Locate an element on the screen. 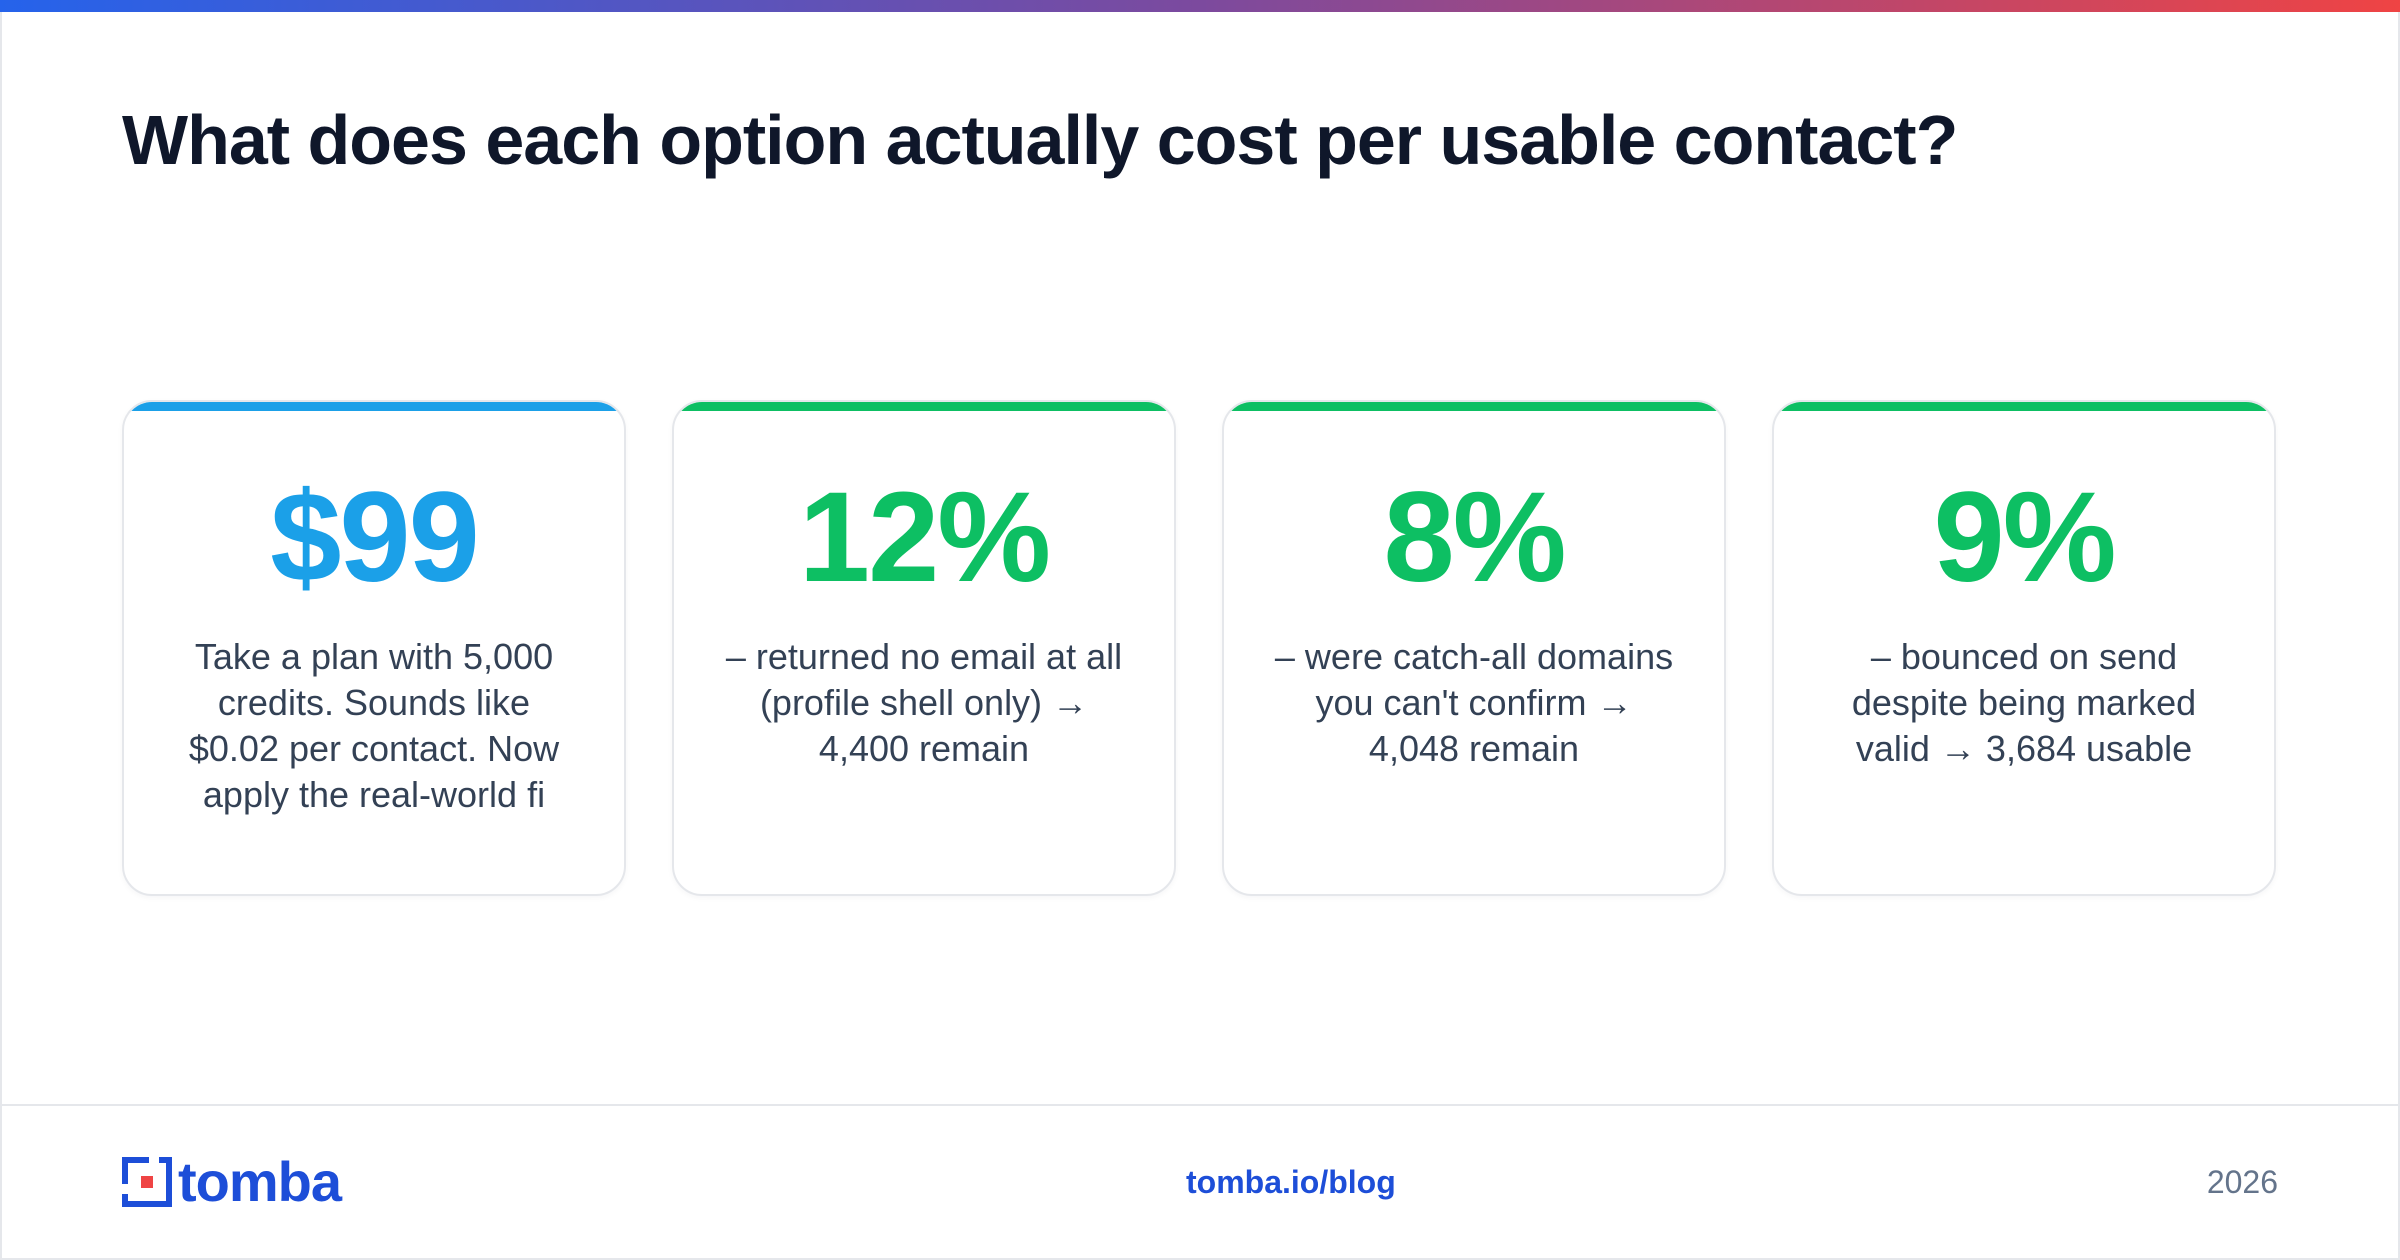 This screenshot has height=1260, width=2400. tomba-logo-icon is located at coordinates (147, 1182).